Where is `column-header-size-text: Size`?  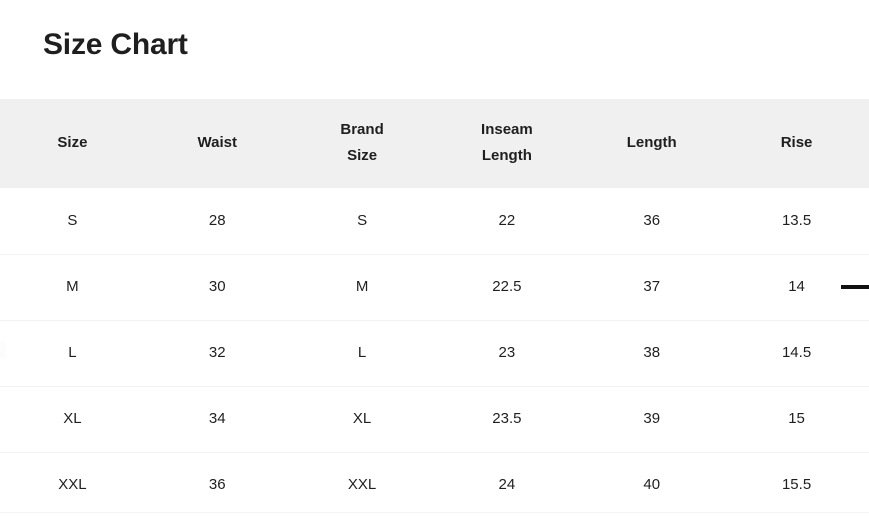
column-header-size-text: Size is located at coordinates (72, 143).